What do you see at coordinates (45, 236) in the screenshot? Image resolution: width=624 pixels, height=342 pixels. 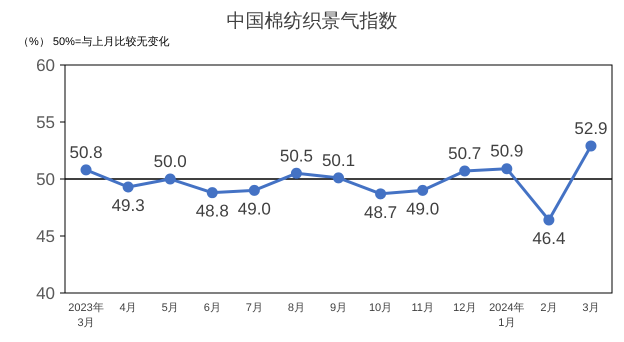 I see `y-tick-label: 45` at bounding box center [45, 236].